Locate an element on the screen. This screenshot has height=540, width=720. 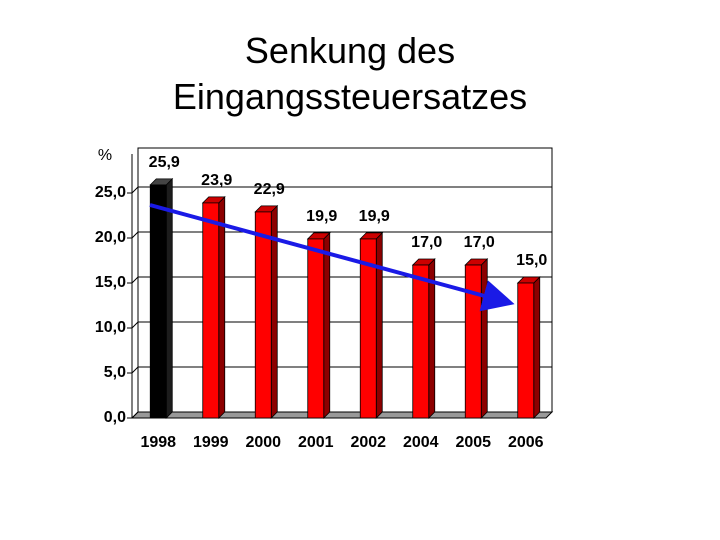
x-tick-label: 2006 is located at coordinates (526, 442).